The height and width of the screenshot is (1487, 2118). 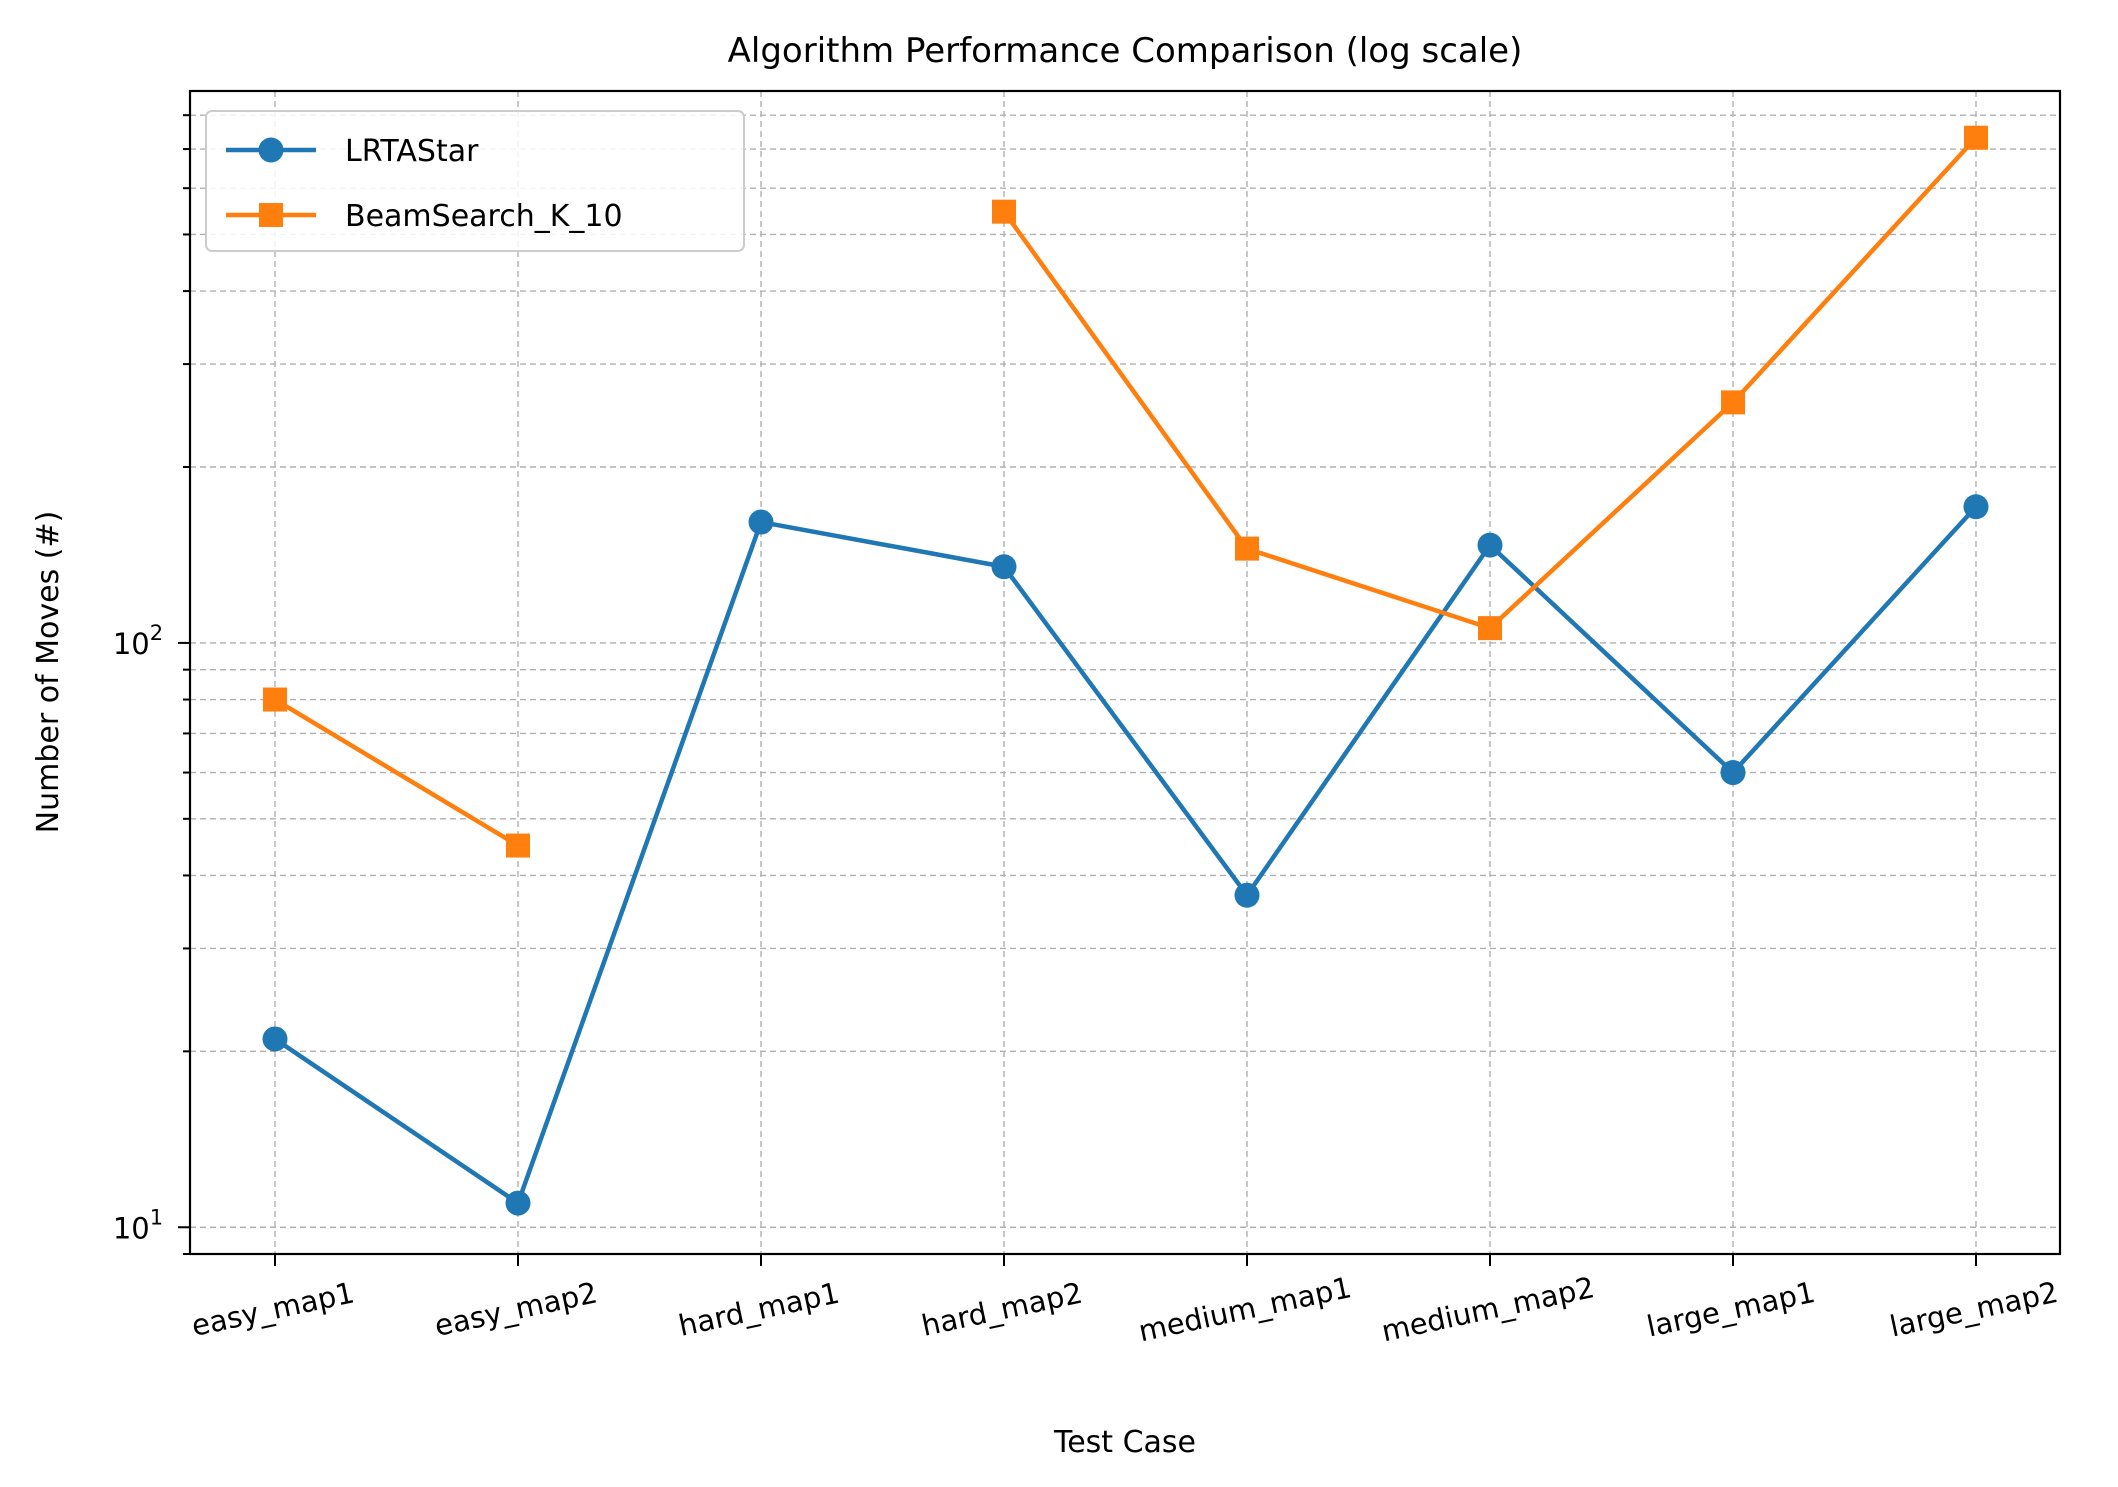 I want to click on y-tick-label: 10¹, so click(x=138, y=1225).